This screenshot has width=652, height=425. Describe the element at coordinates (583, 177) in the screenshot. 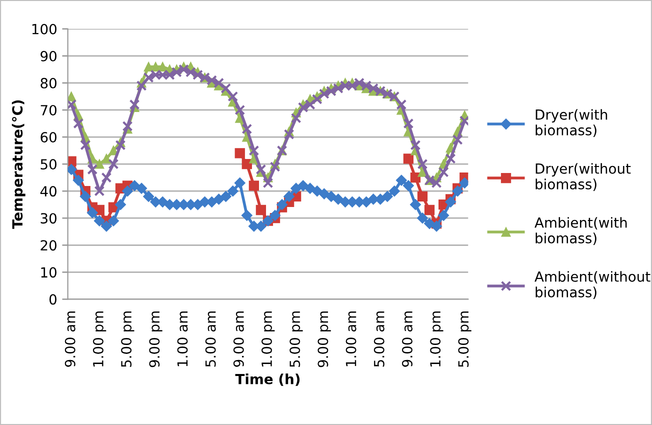

I see `legend-label: Dryer(without biomass)` at that location.